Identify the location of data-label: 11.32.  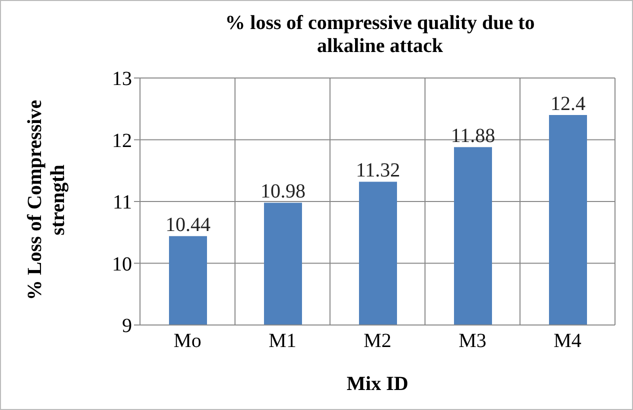
(378, 171).